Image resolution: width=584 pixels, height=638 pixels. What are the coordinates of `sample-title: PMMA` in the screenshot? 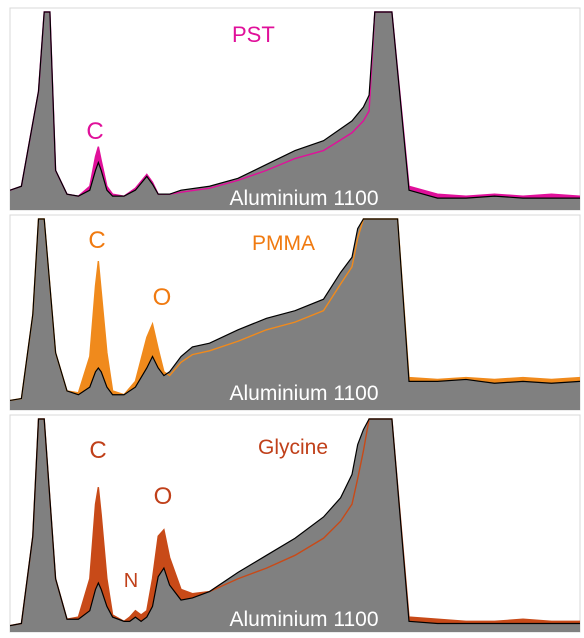 It's located at (283, 243).